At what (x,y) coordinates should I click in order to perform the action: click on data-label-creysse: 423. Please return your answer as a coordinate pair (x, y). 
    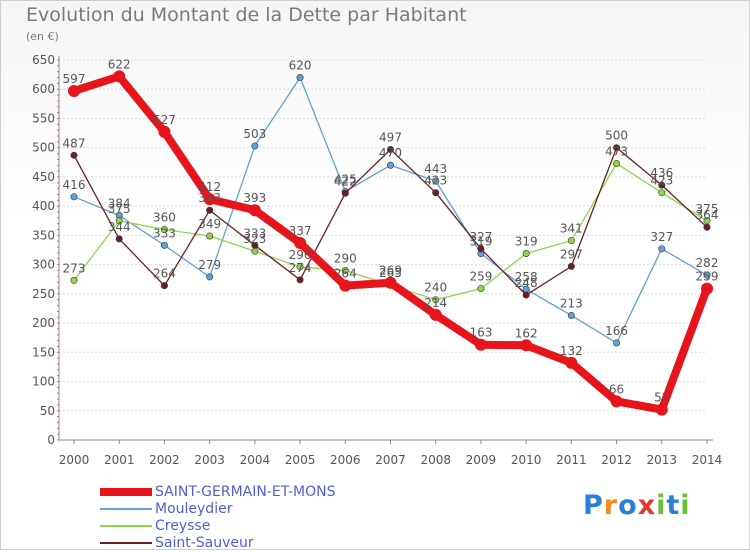
    Looking at the image, I should click on (661, 181).